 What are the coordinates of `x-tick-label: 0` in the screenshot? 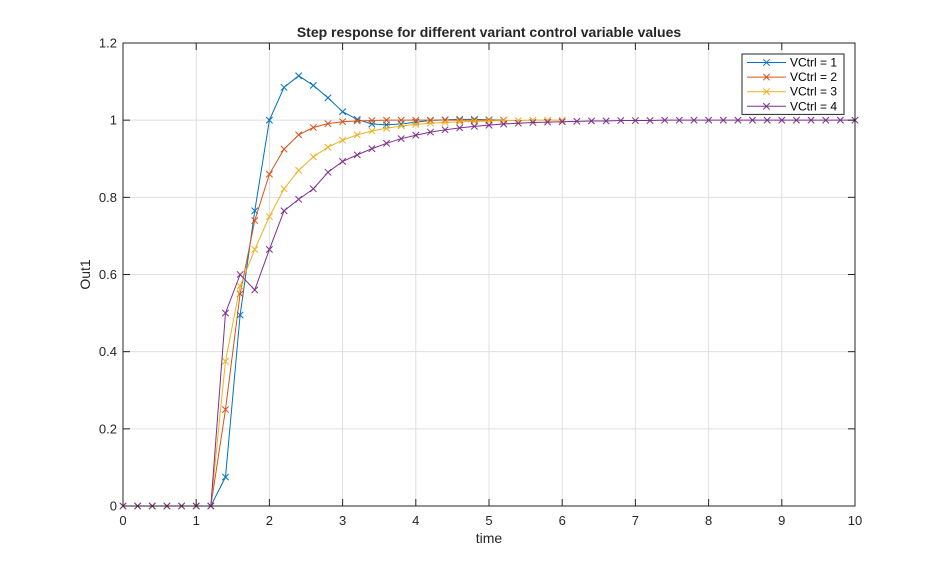 It's located at (122, 520).